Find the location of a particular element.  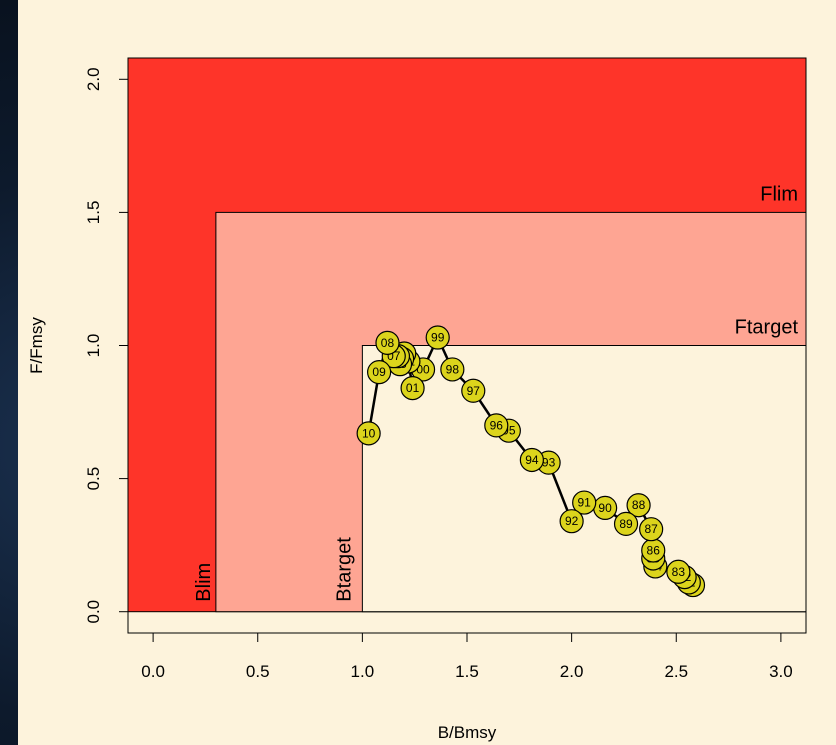

data-point-label: 10 is located at coordinates (369, 433).